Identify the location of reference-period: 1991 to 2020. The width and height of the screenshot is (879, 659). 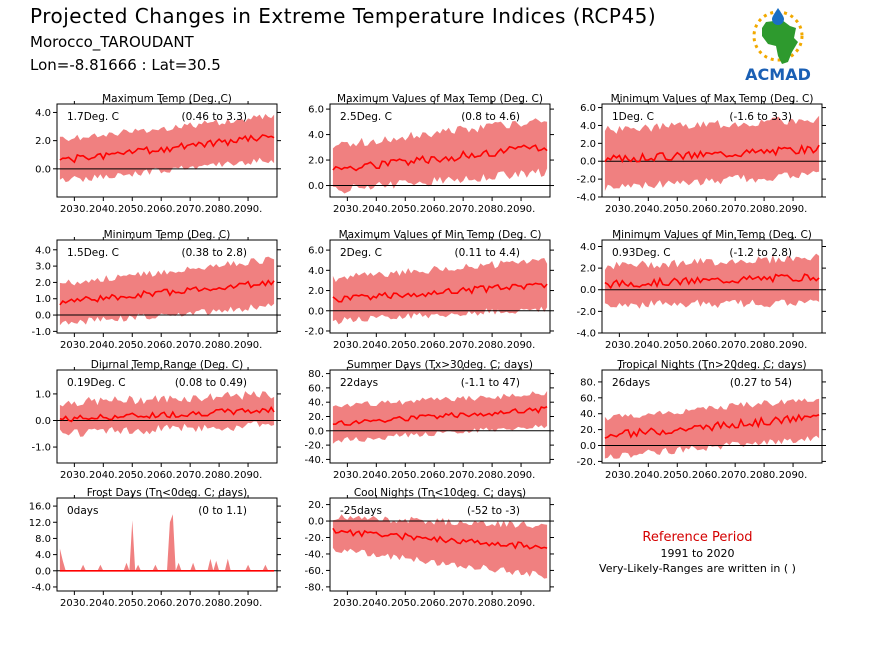
(697, 553).